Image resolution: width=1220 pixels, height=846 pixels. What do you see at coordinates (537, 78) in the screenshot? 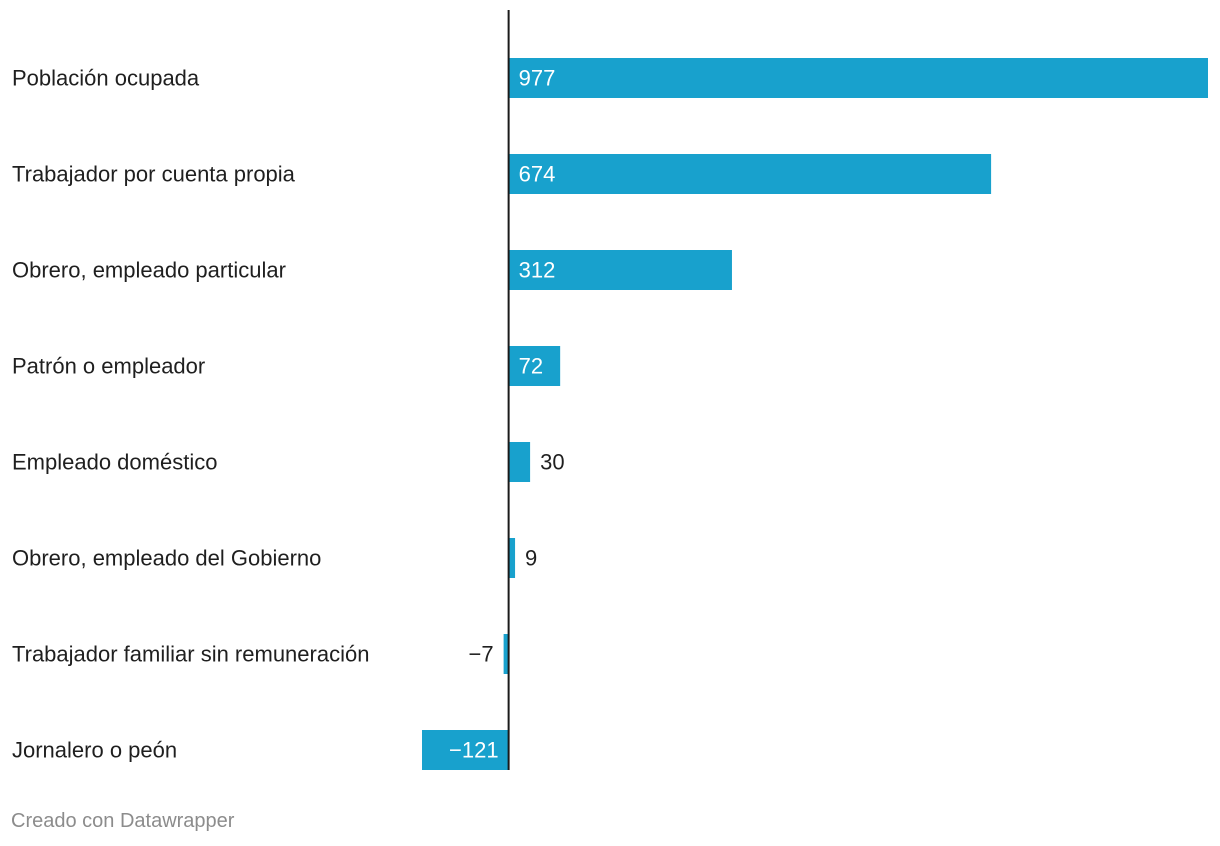
I see `value-label: 977` at bounding box center [537, 78].